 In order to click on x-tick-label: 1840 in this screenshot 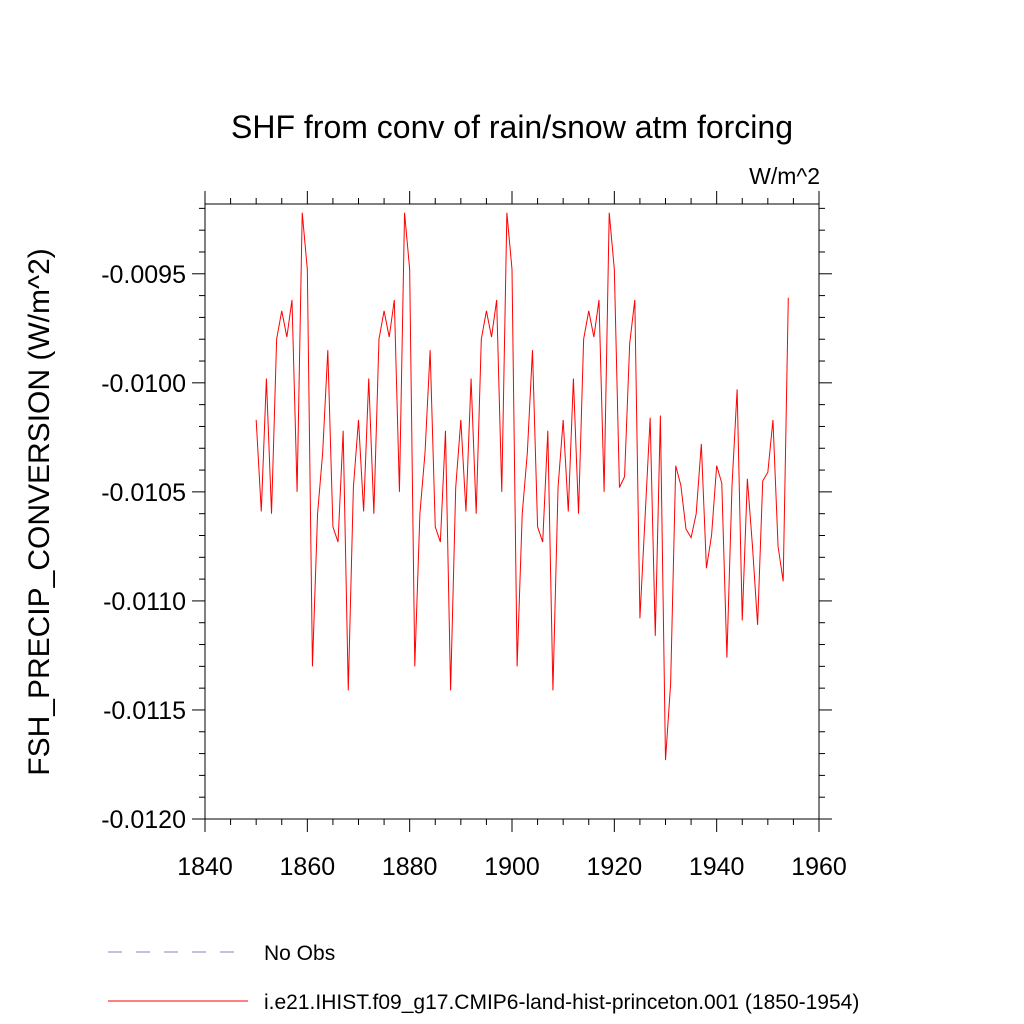, I will do `click(205, 867)`.